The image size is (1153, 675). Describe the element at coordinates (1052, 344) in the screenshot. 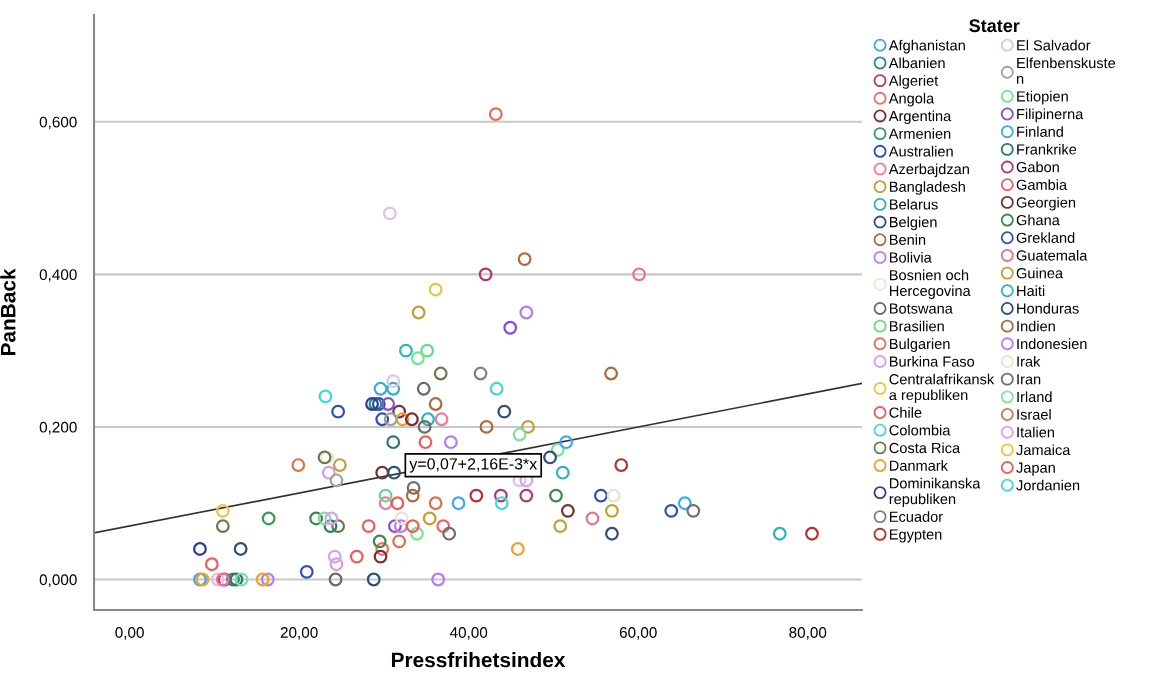

I see `legend-label: Indonesien` at that location.